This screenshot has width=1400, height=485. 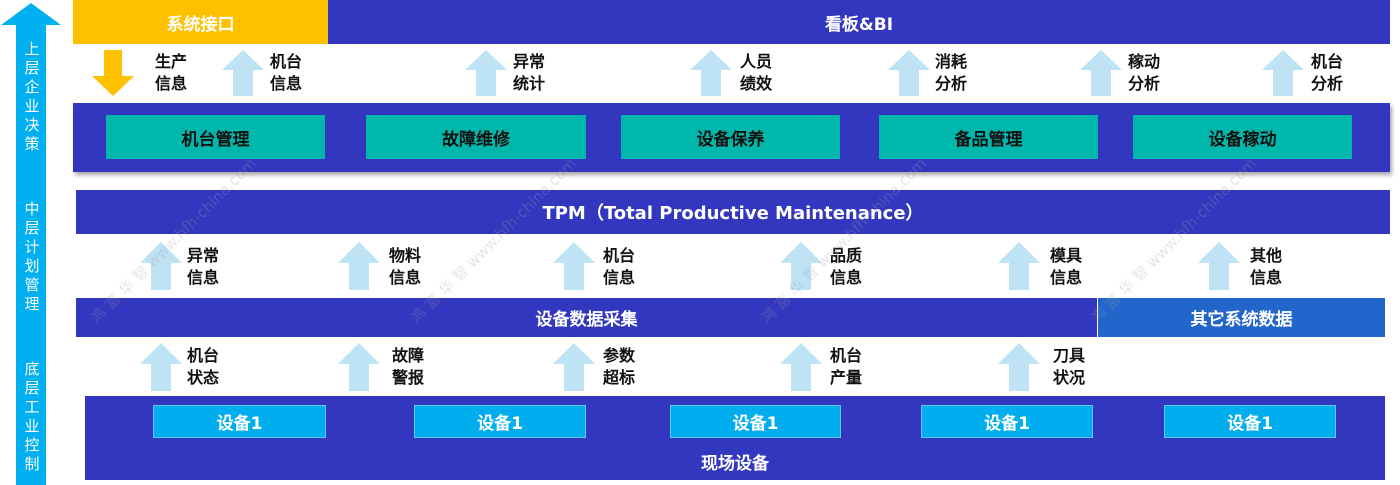 What do you see at coordinates (1280, 267) in the screenshot?
I see `arrow-label: 其他 信息` at bounding box center [1280, 267].